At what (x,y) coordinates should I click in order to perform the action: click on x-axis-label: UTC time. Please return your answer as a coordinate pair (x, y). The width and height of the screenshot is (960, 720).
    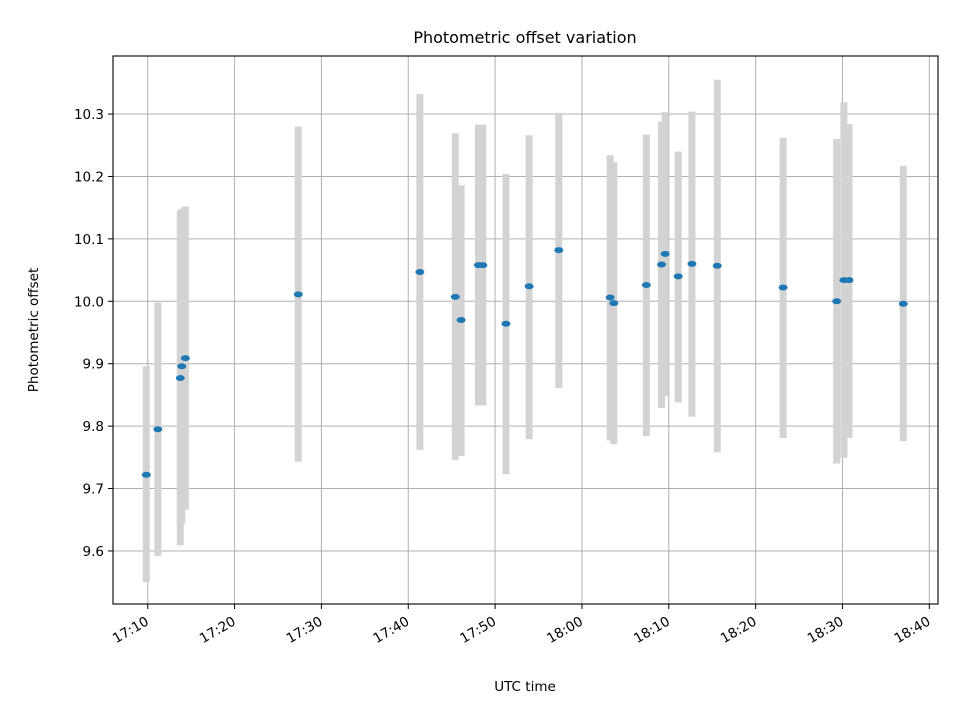
    Looking at the image, I should click on (525, 687).